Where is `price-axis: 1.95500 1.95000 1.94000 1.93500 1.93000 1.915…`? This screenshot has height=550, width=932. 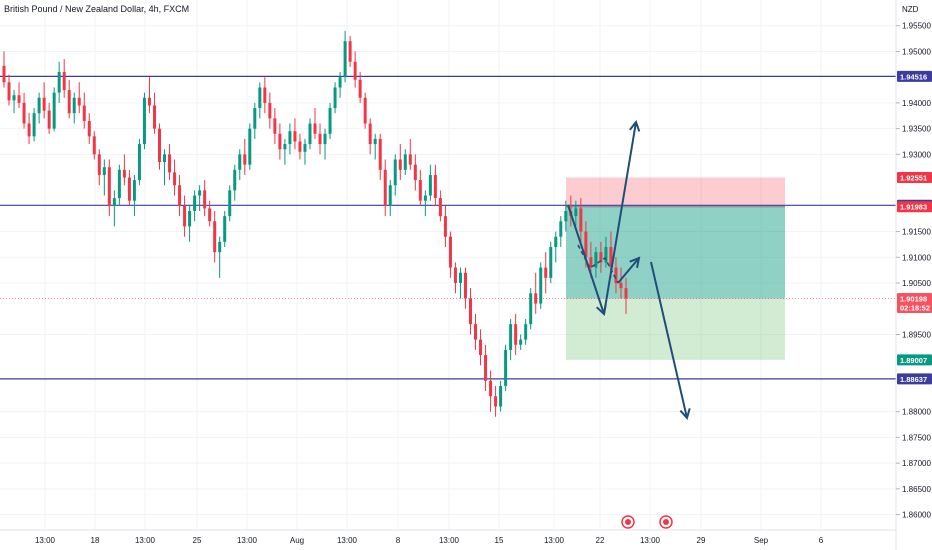 price-axis: 1.95500 1.95000 1.94000 1.93500 1.93000 1.915… is located at coordinates (913, 275).